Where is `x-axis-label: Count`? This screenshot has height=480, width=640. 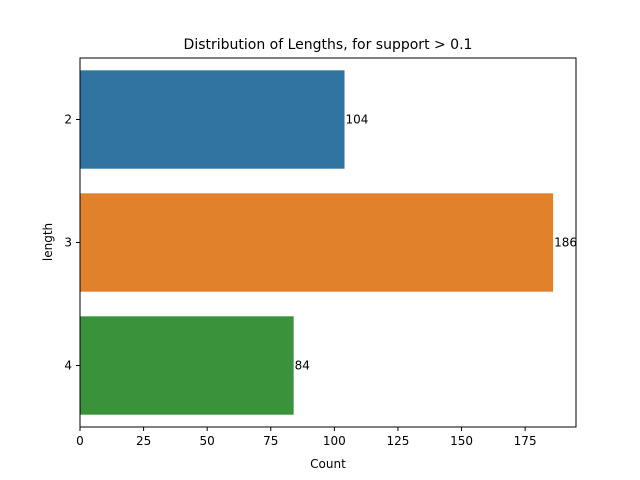 x-axis-label: Count is located at coordinates (328, 464).